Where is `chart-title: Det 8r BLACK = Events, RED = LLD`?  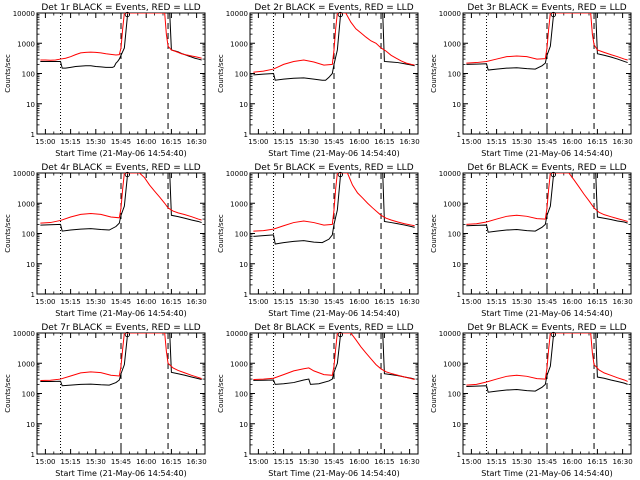
chart-title: Det 8r BLACK = Events, RED = LLD is located at coordinates (333, 328).